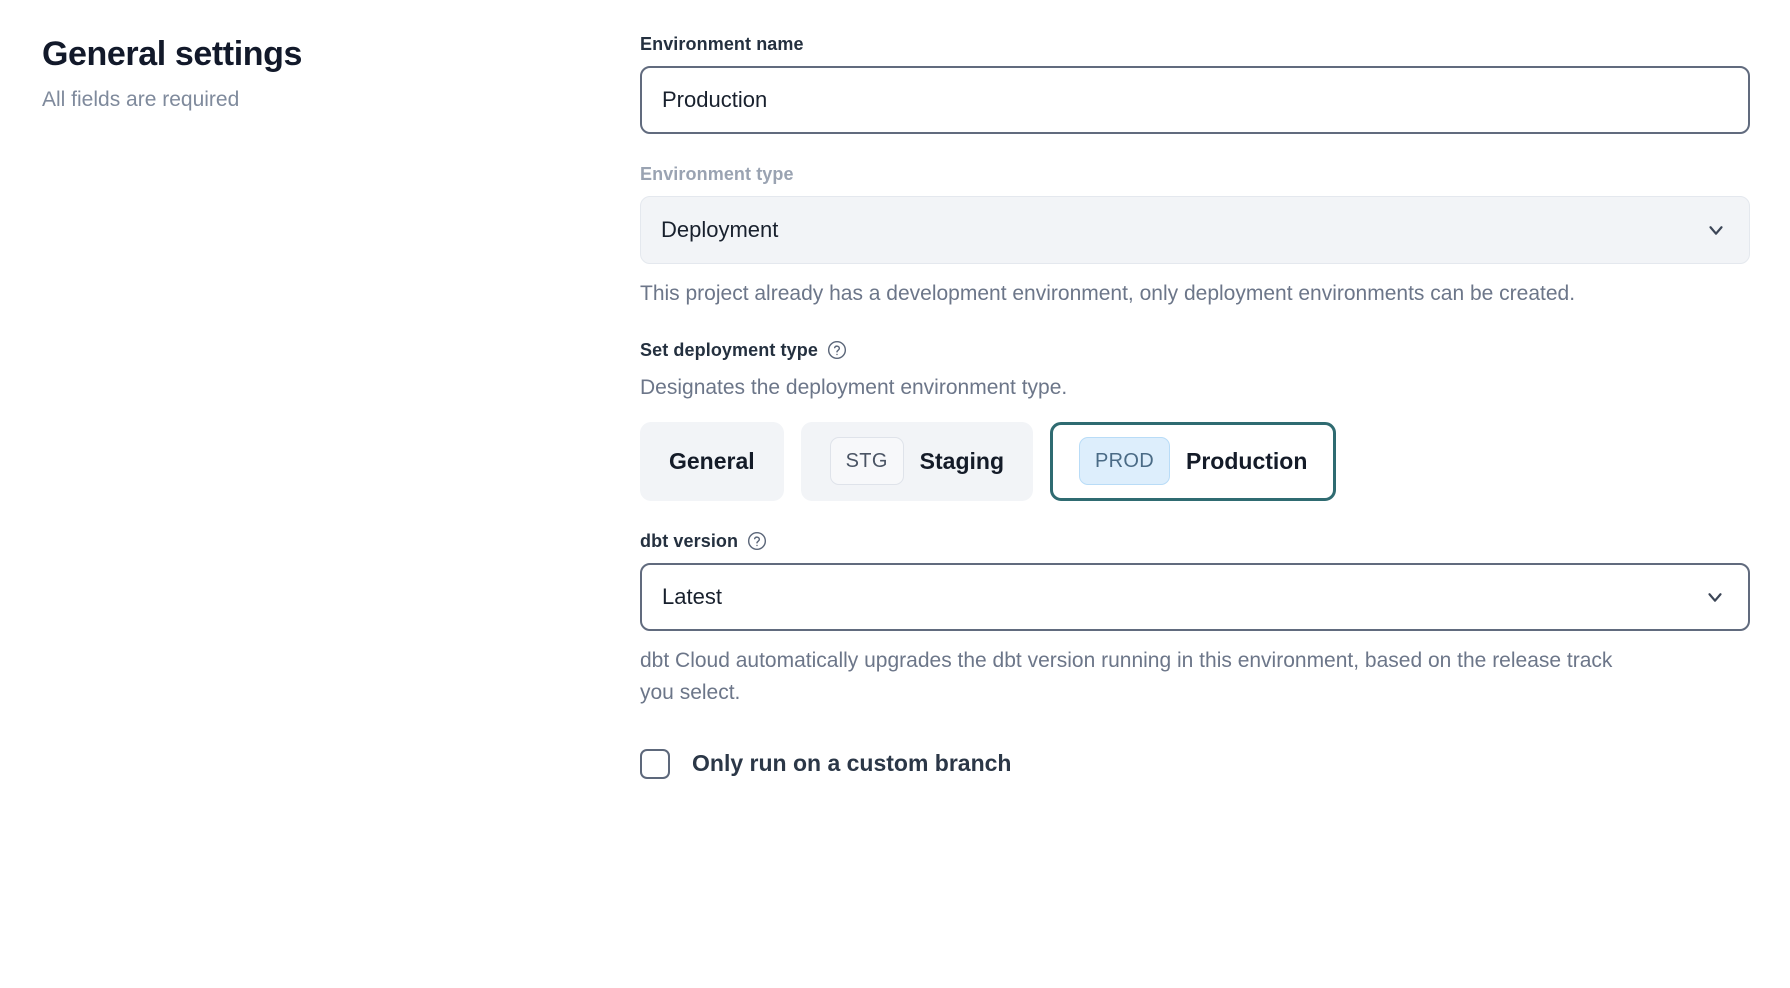 This screenshot has width=1790, height=988. Describe the element at coordinates (1124, 461) in the screenshot. I see `production-badge: PROD` at that location.